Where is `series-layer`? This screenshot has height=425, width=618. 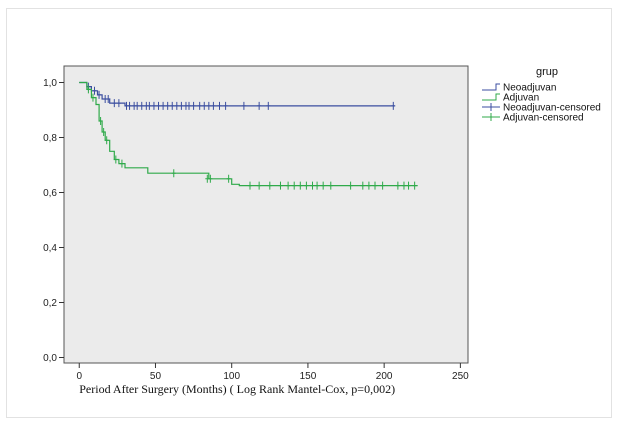 series-layer is located at coordinates (248, 135).